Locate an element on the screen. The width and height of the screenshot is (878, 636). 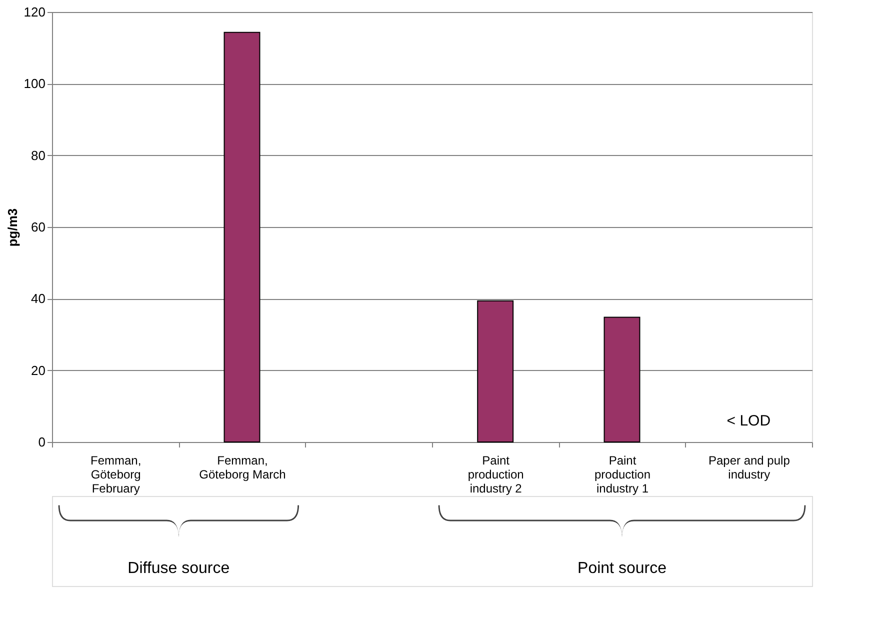
y-tick-label: 60 is located at coordinates (38, 227).